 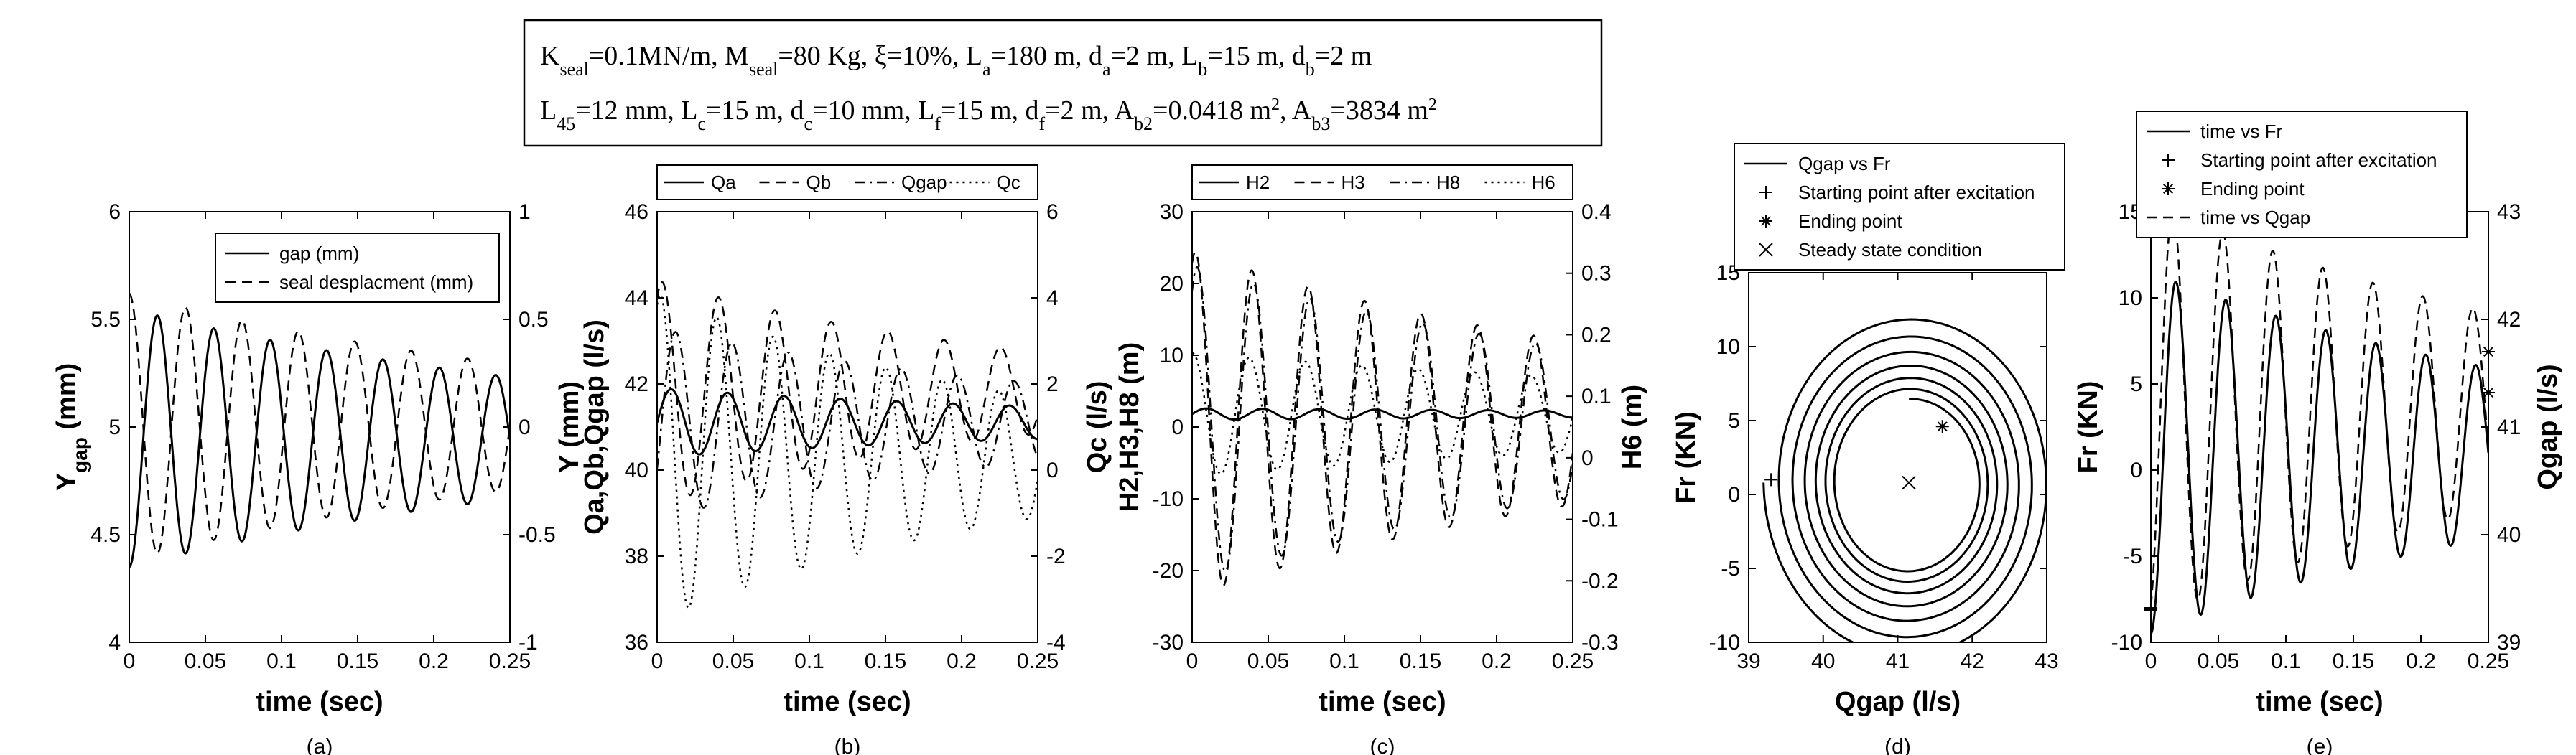 I want to click on legend-entry: Qa, so click(x=723, y=183).